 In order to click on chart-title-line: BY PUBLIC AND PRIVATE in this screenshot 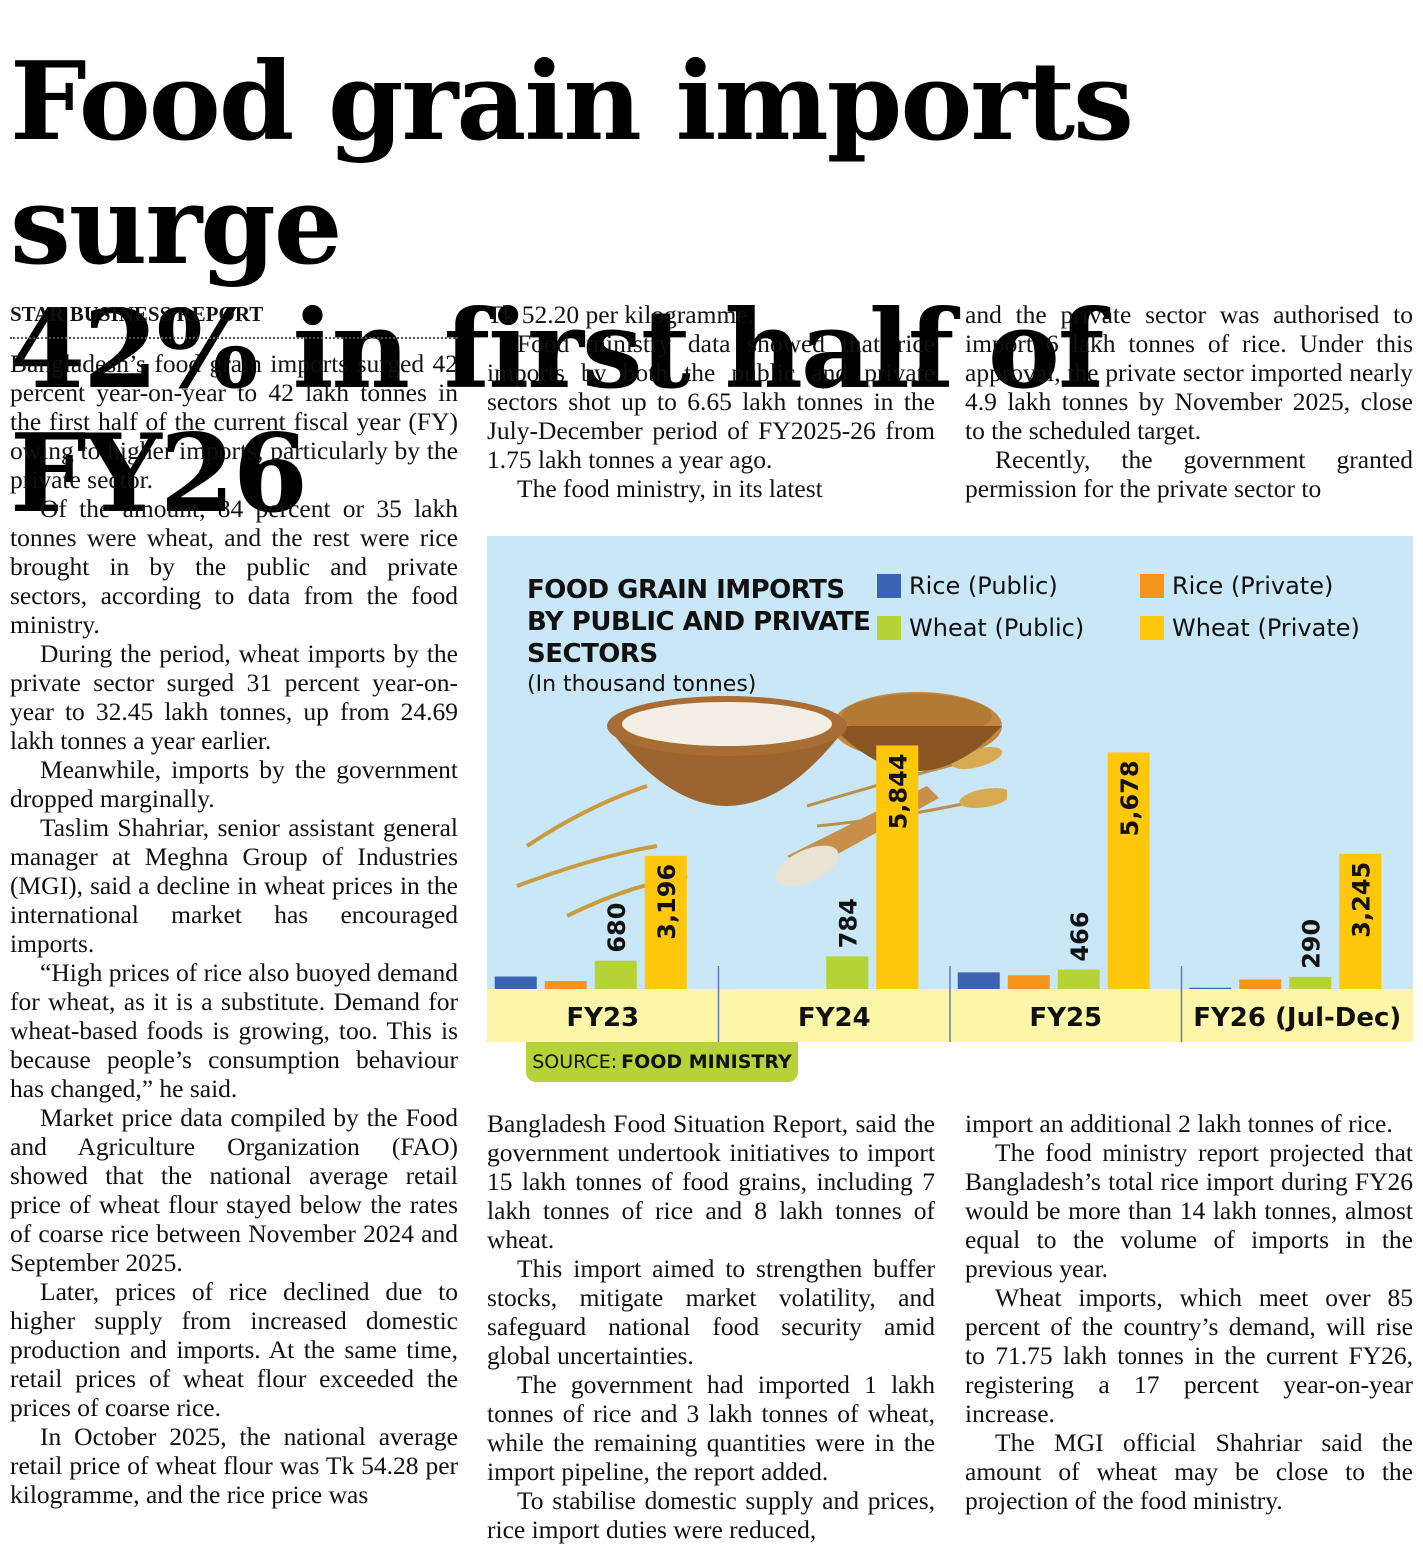, I will do `click(699, 622)`.